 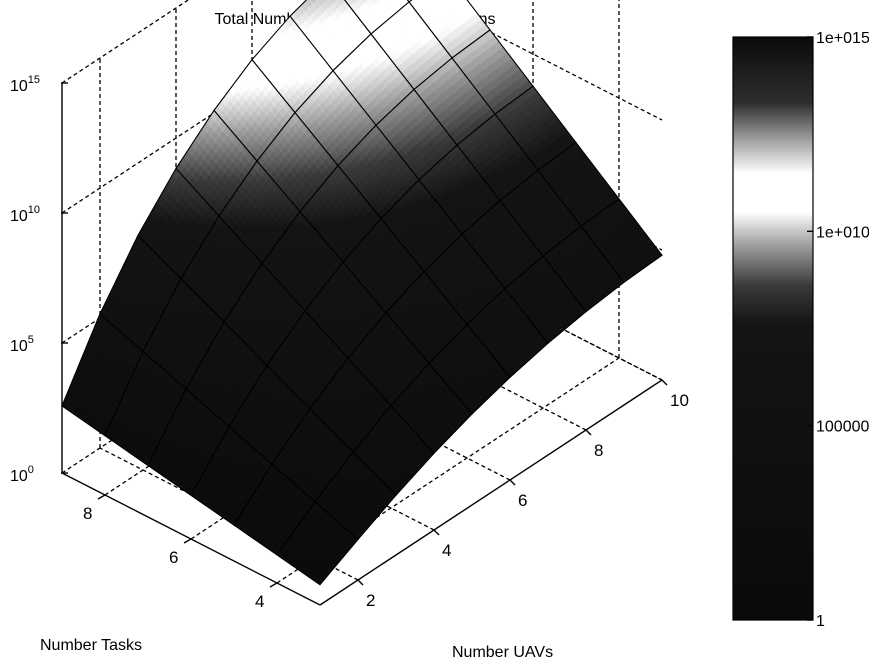 I want to click on x-axis-line, so click(x=491, y=492).